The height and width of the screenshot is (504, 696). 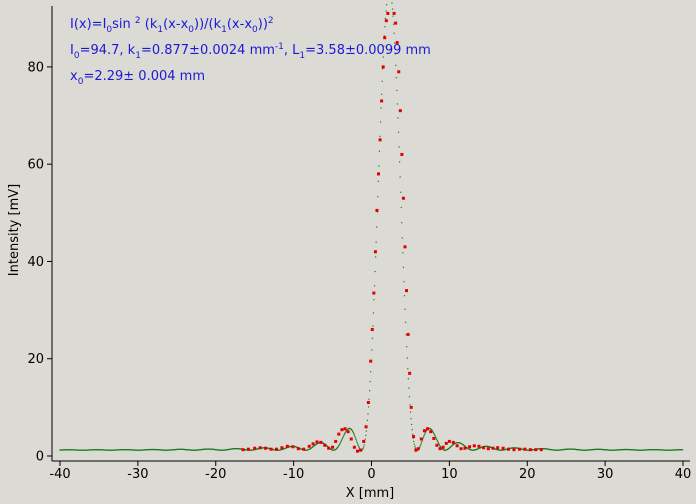 What do you see at coordinates (35, 359) in the screenshot?
I see `y-tick-label: 20` at bounding box center [35, 359].